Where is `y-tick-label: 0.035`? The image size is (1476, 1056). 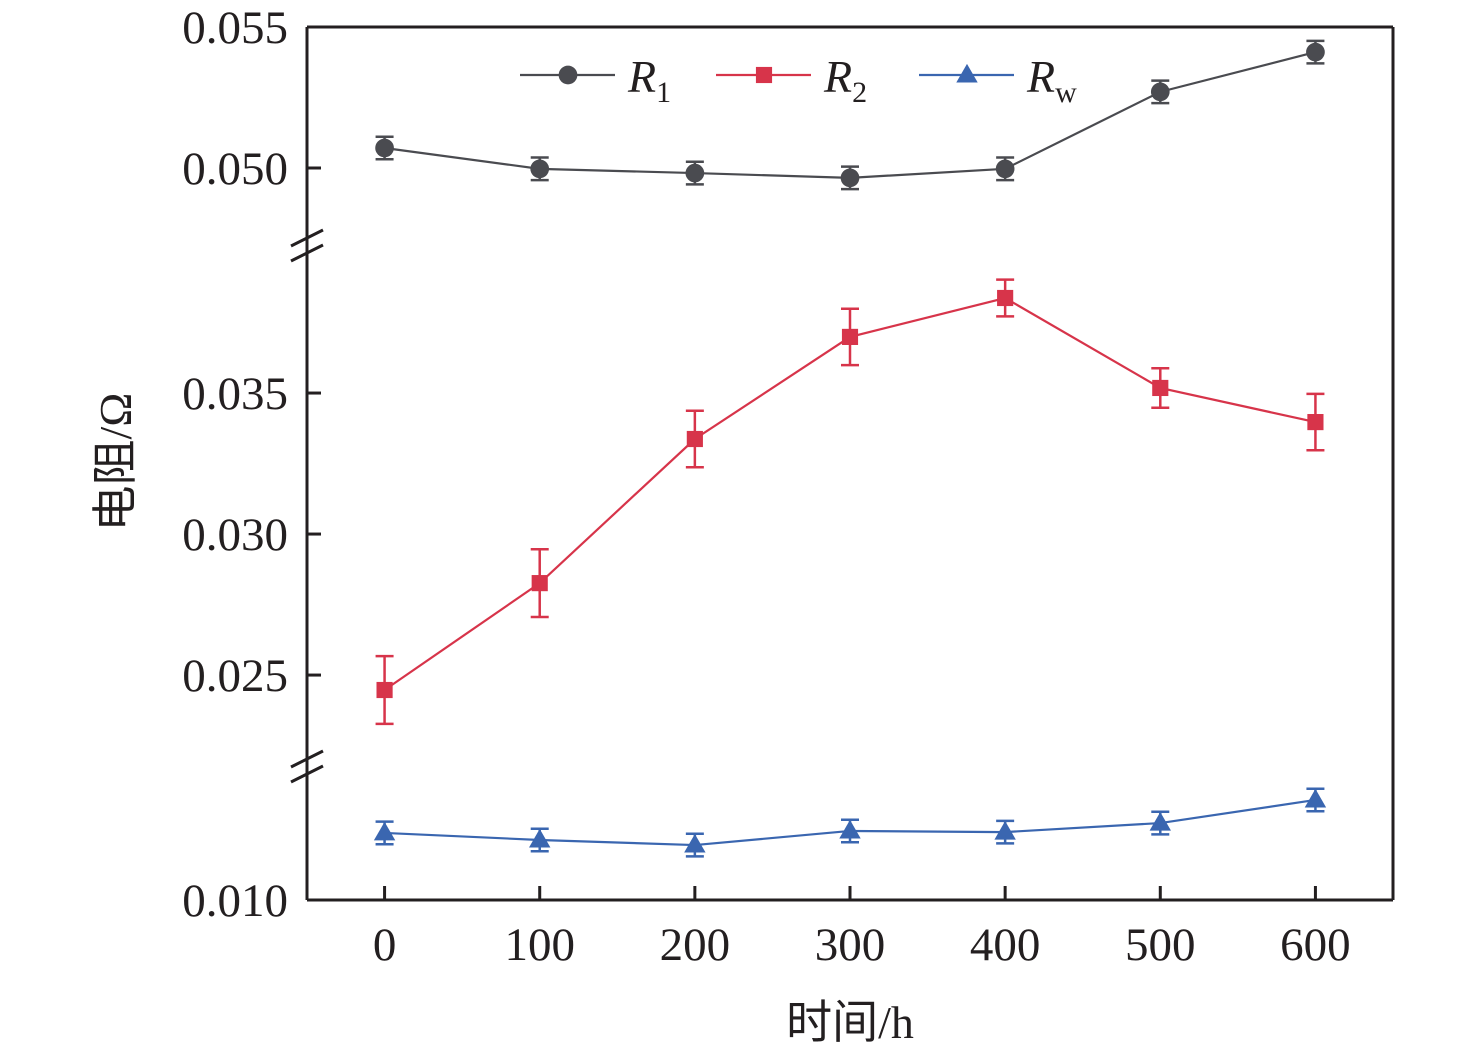
y-tick-label: 0.035 is located at coordinates (235, 394).